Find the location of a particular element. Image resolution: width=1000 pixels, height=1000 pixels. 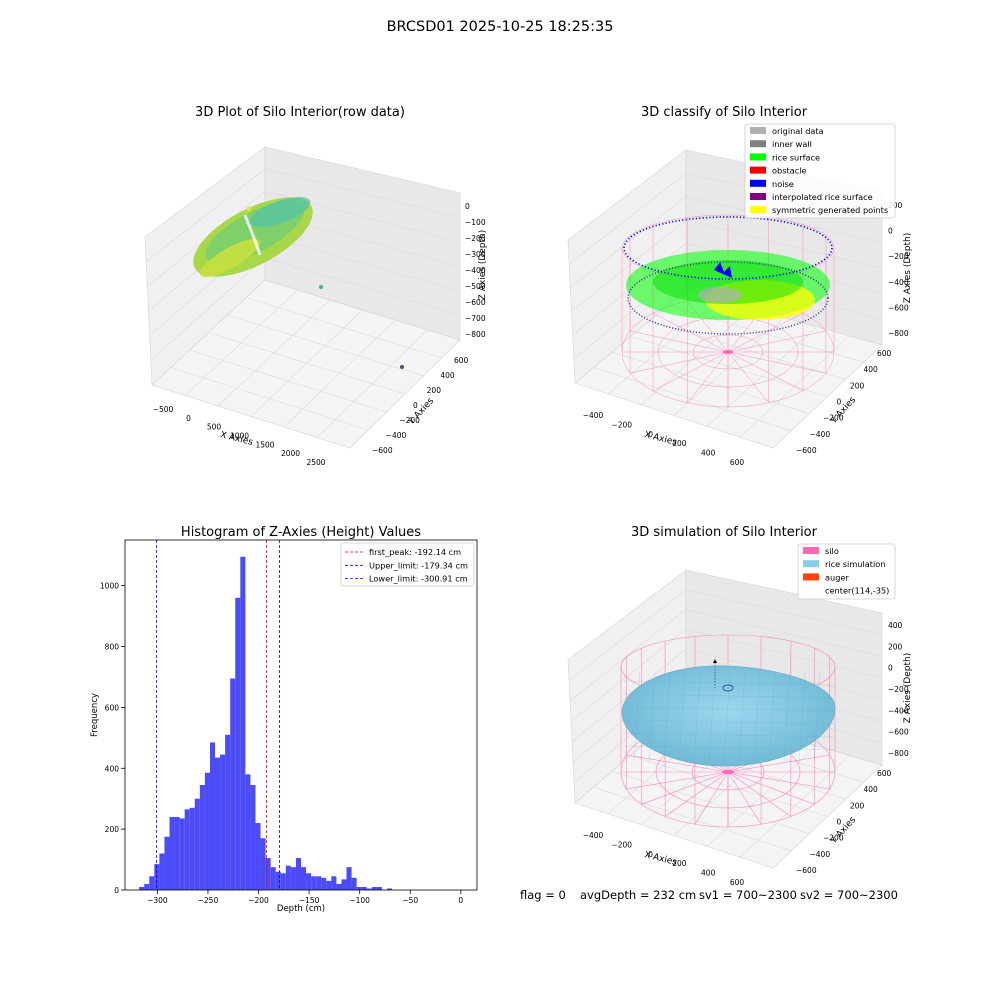

y-tick-label: 800 is located at coordinates (112, 647).